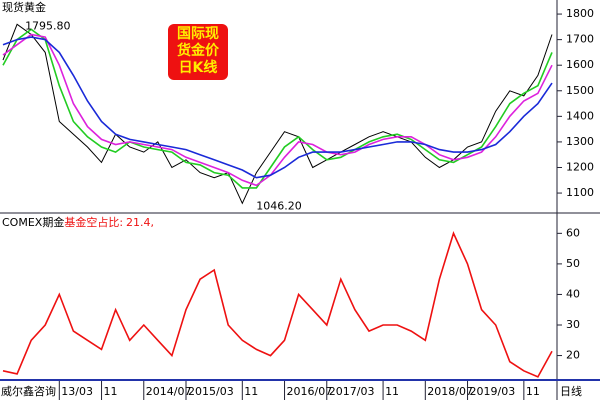 This screenshot has width=600, height=400. Describe the element at coordinates (580, 39) in the screenshot. I see `y-tick-label: 1700` at that location.